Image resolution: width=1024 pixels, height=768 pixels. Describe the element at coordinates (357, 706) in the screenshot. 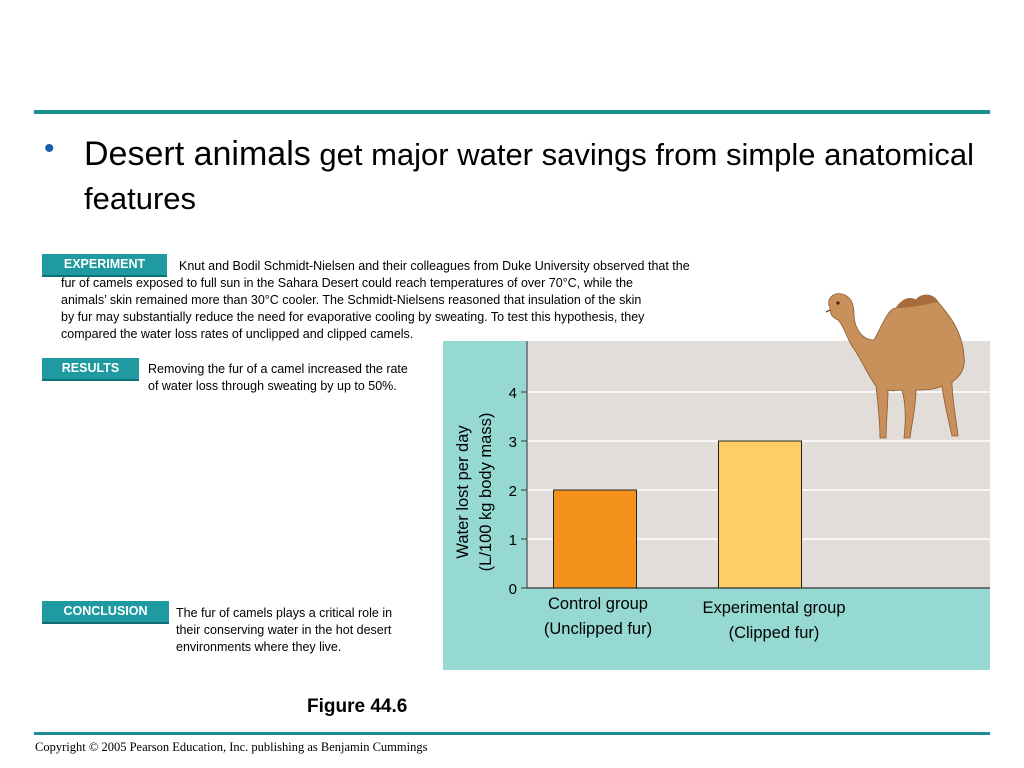

I see `figure-caption: Figure 44.6` at that location.